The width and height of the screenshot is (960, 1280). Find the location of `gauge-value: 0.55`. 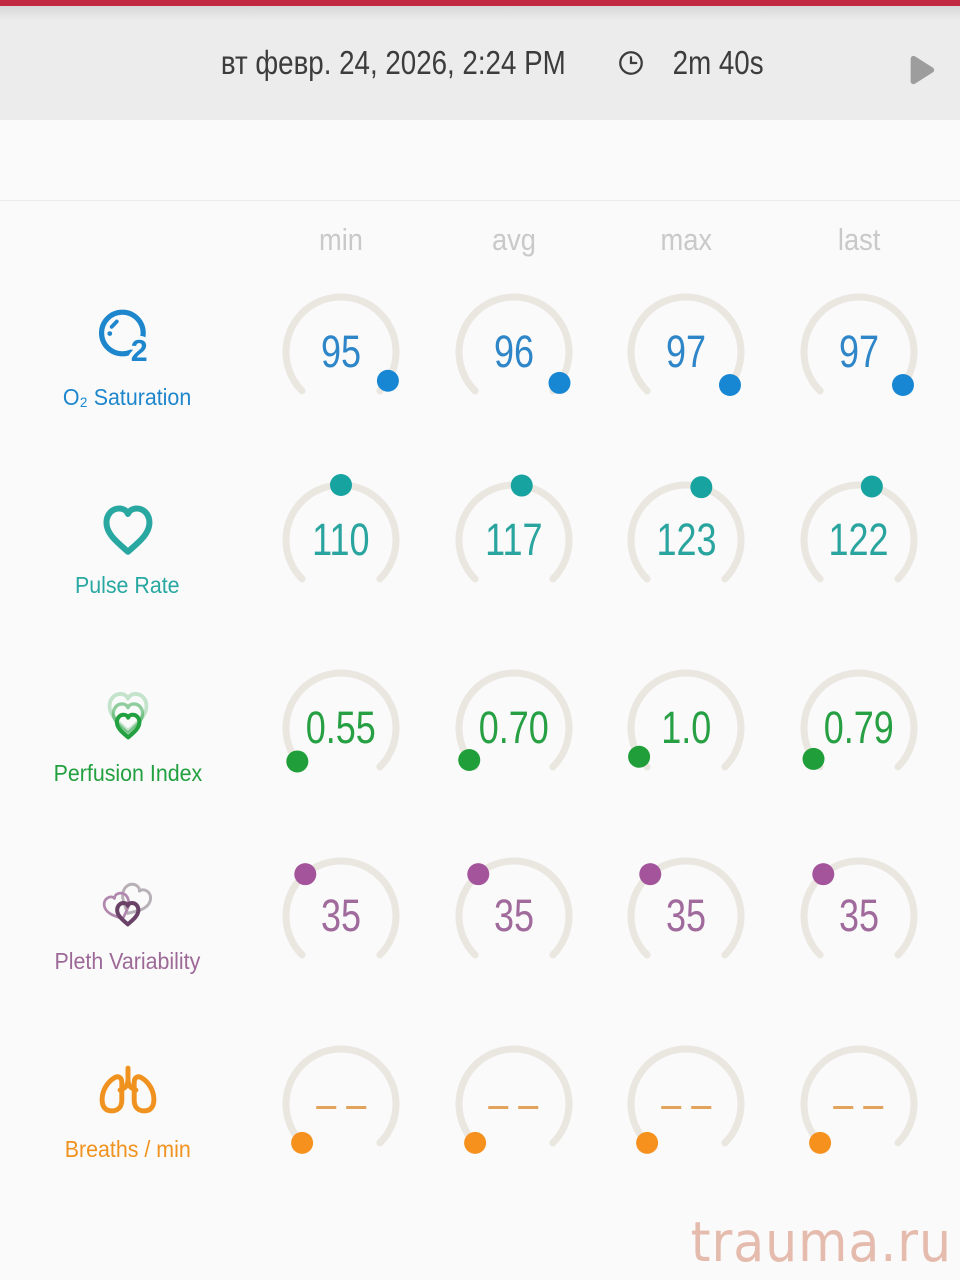

gauge-value: 0.55 is located at coordinates (341, 727).